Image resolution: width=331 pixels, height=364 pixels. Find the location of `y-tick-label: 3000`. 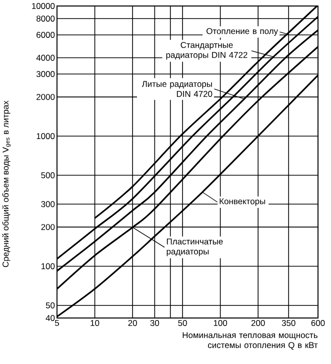

y-tick-label: 3000 is located at coordinates (45, 74).